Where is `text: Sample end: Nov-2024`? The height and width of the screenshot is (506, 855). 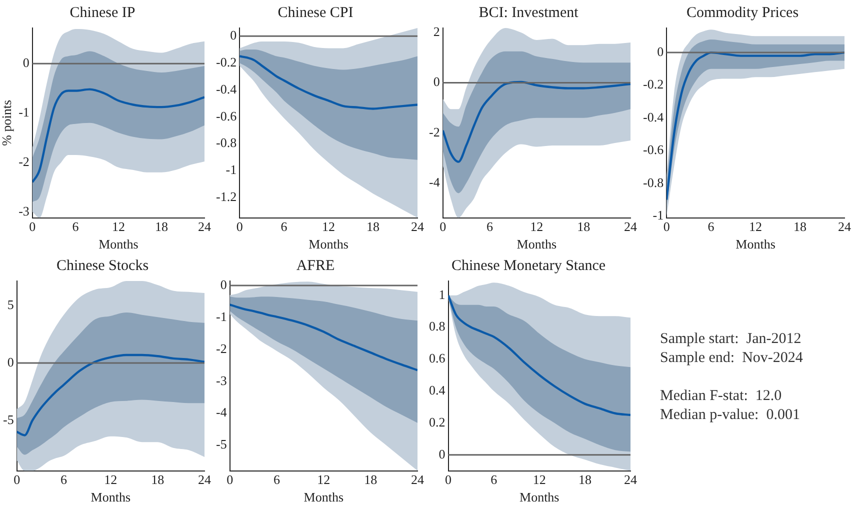 text: Sample end: Nov-2024 is located at coordinates (731, 358).